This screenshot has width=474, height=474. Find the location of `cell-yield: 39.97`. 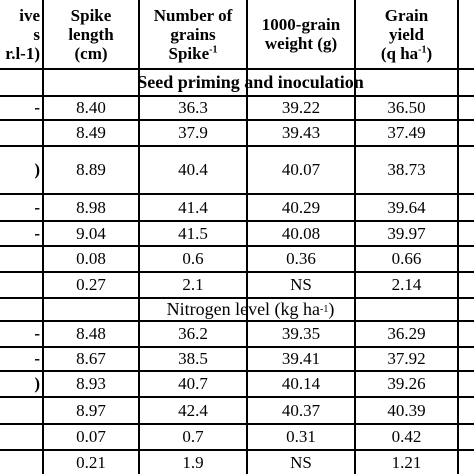

cell-yield: 39.97 is located at coordinates (406, 233).